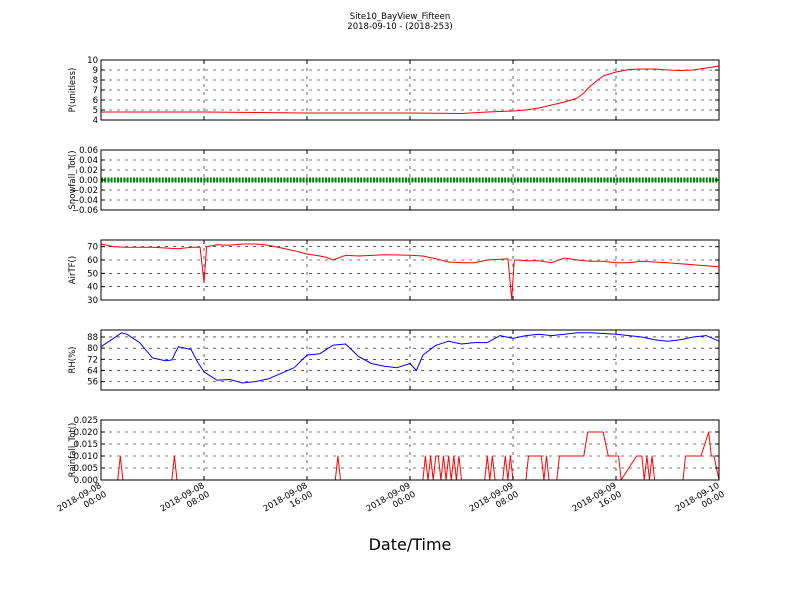 Image resolution: width=800 pixels, height=600 pixels. I want to click on y-tick-label: −0.02, so click(85, 191).